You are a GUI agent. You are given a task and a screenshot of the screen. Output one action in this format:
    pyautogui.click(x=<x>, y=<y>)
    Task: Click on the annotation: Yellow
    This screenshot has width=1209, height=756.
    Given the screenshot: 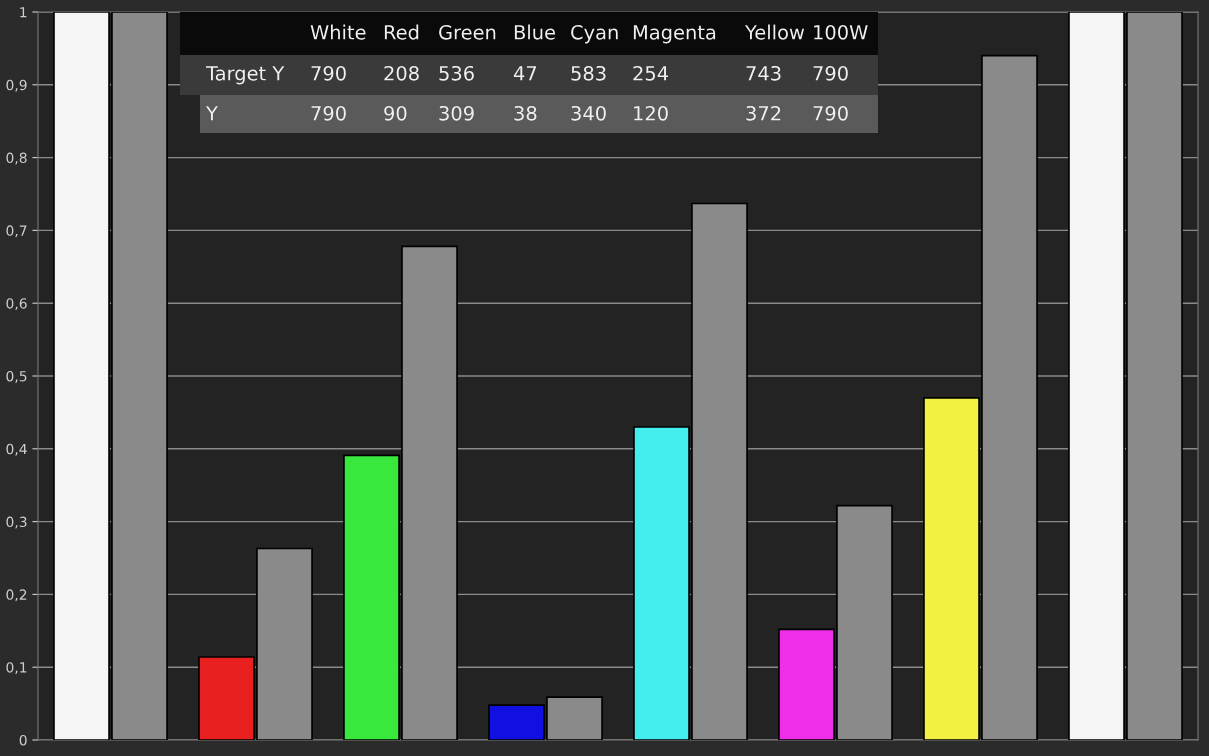 What is the action you would take?
    pyautogui.click(x=774, y=32)
    